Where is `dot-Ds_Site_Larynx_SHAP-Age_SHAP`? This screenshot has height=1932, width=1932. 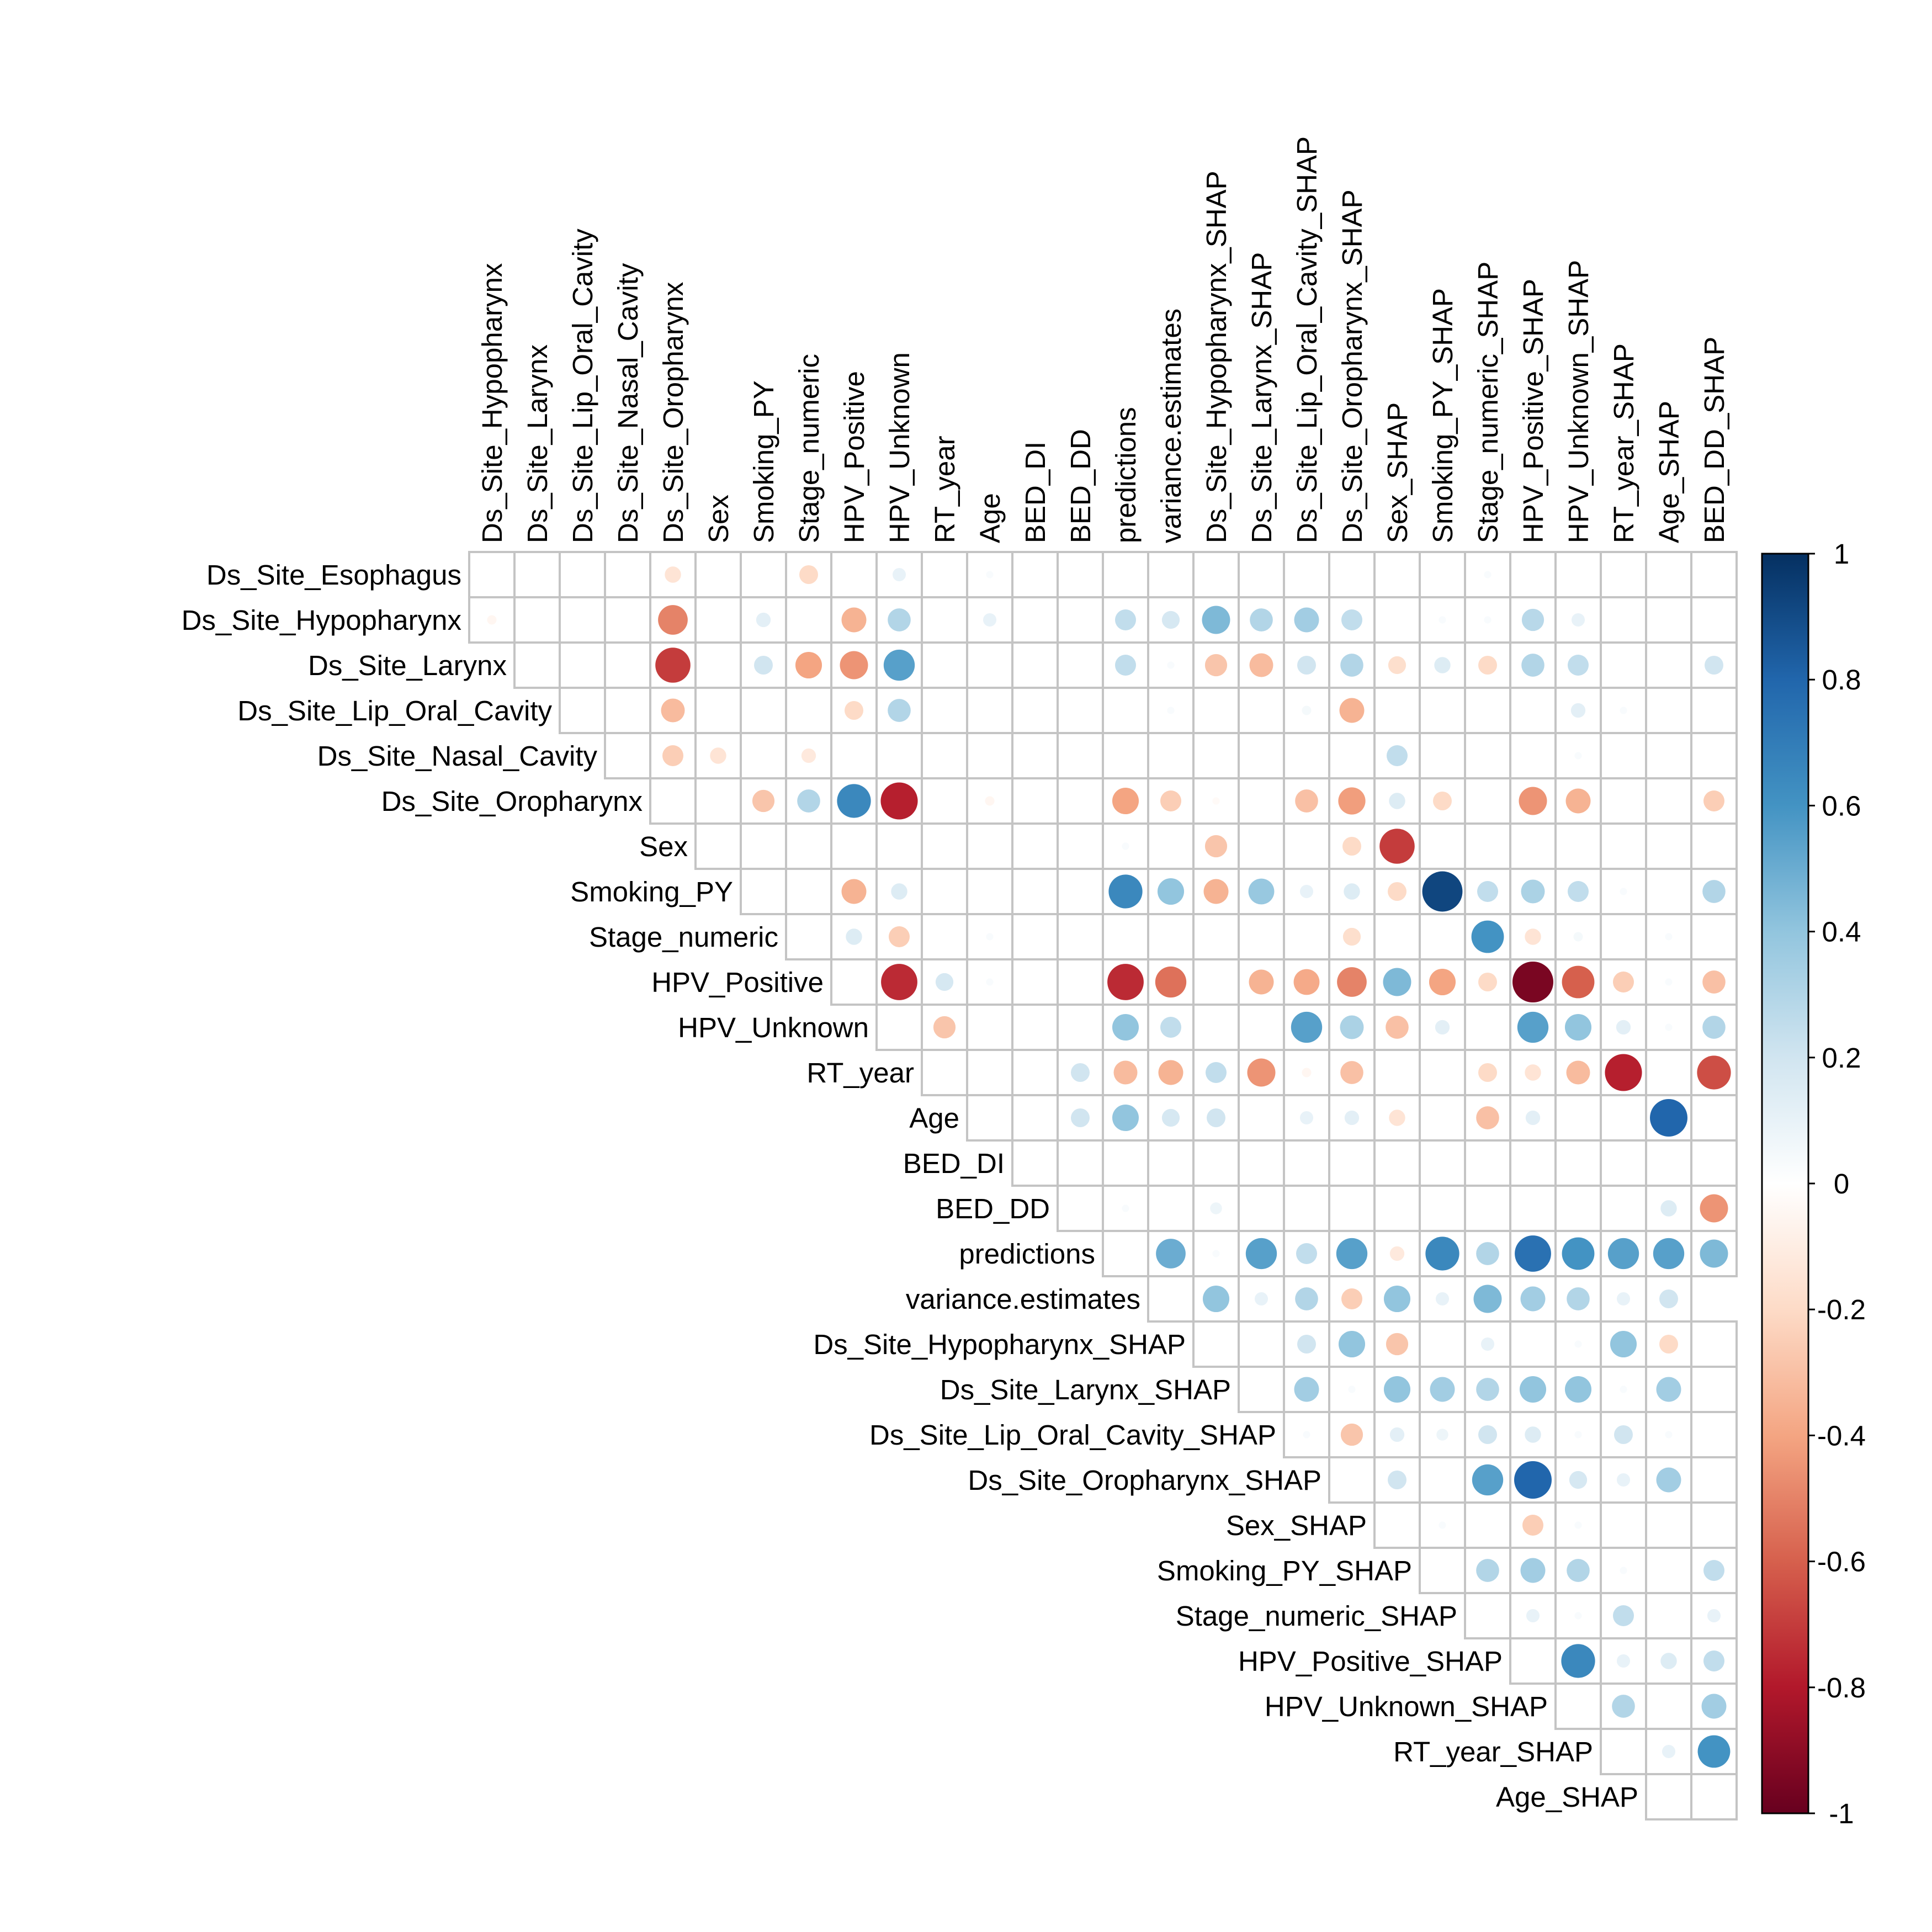
dot-Ds_Site_Larynx_SHAP-Age_SHAP is located at coordinates (1669, 1390).